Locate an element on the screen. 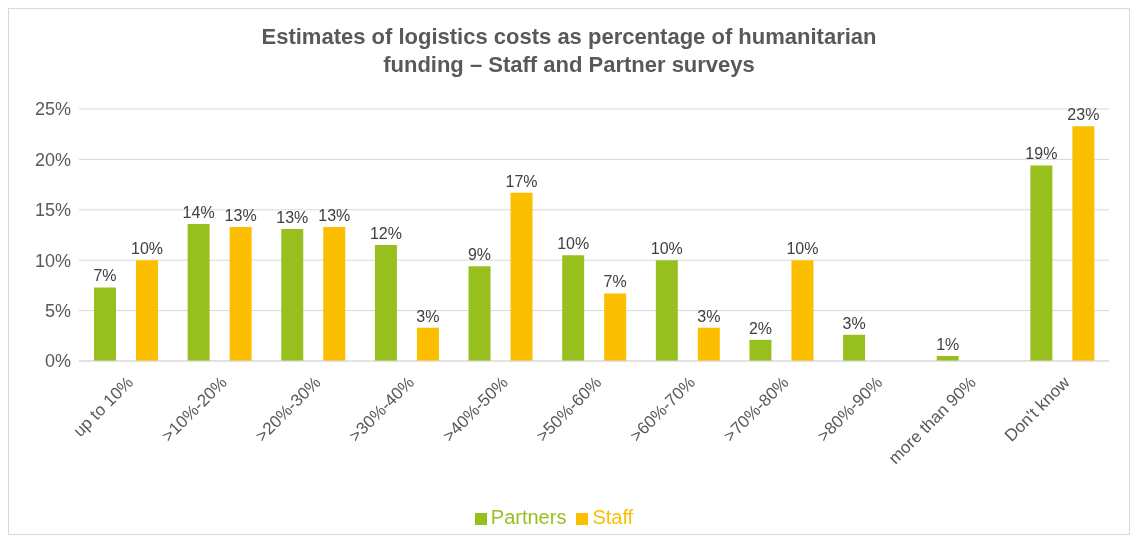 This screenshot has width=1138, height=537. data-label: 23% is located at coordinates (1083, 115).